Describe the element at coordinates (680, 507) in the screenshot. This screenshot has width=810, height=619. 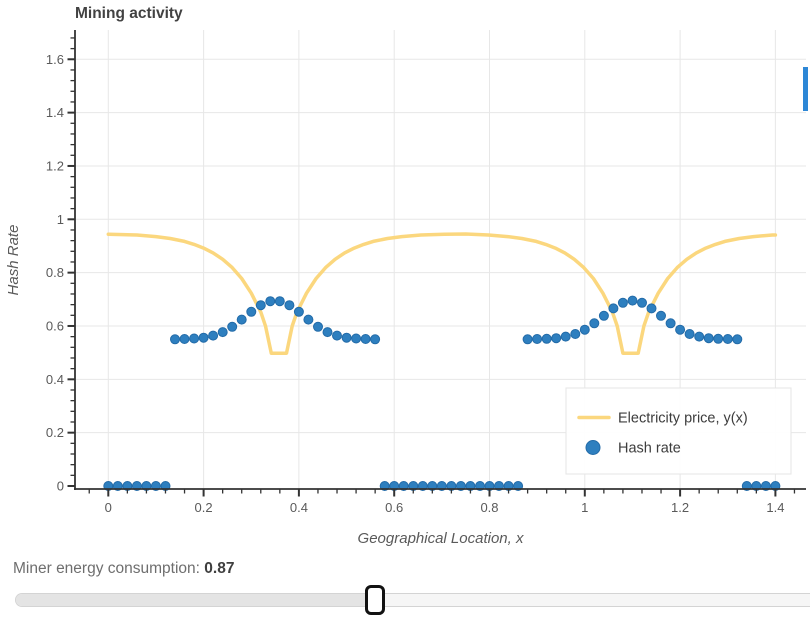
I see `x-tick-label: 1.2` at that location.